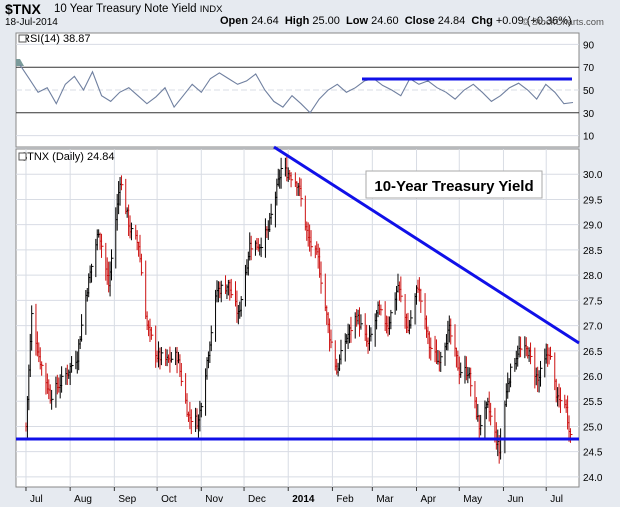  I want to click on x-tick-label: May, so click(472, 499).